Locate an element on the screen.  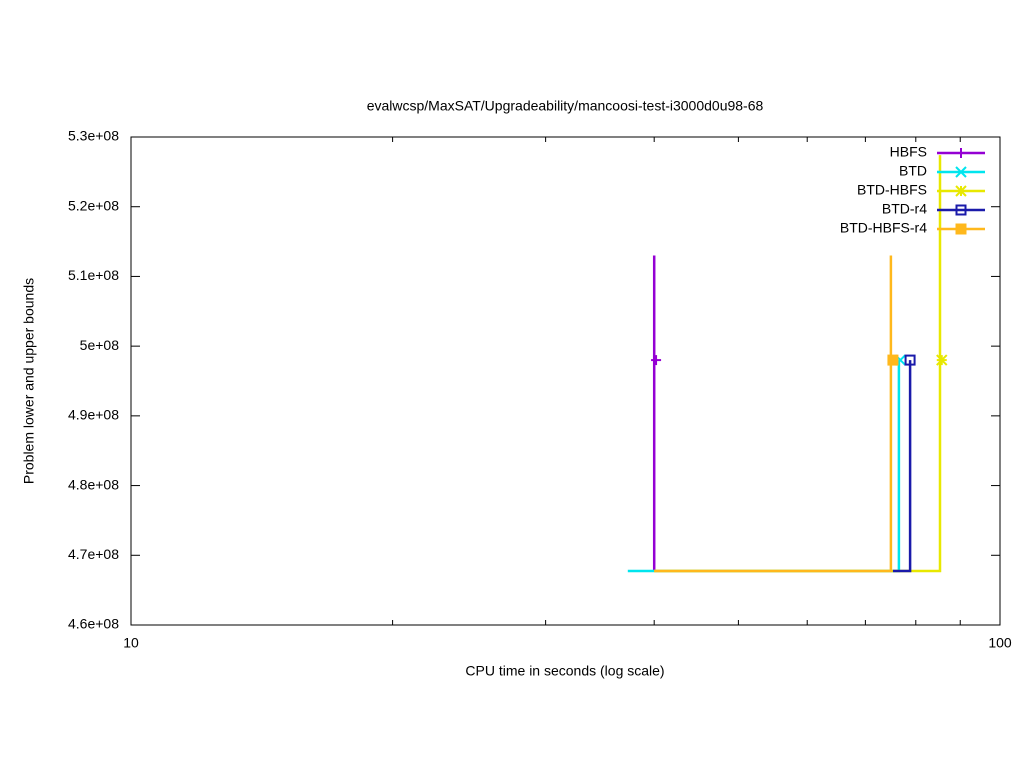
legend-label: BTD-HBFS is located at coordinates (892, 190).